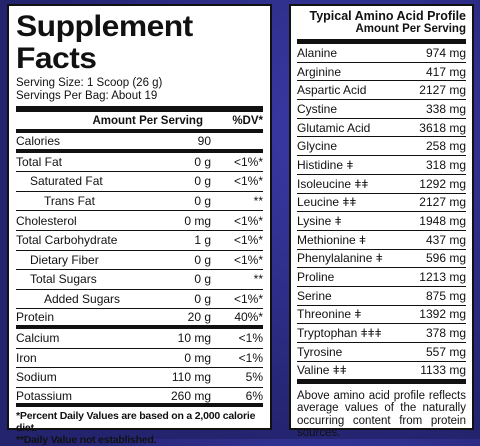  What do you see at coordinates (317, 108) in the screenshot?
I see `amino-acid-name: Cystine` at bounding box center [317, 108].